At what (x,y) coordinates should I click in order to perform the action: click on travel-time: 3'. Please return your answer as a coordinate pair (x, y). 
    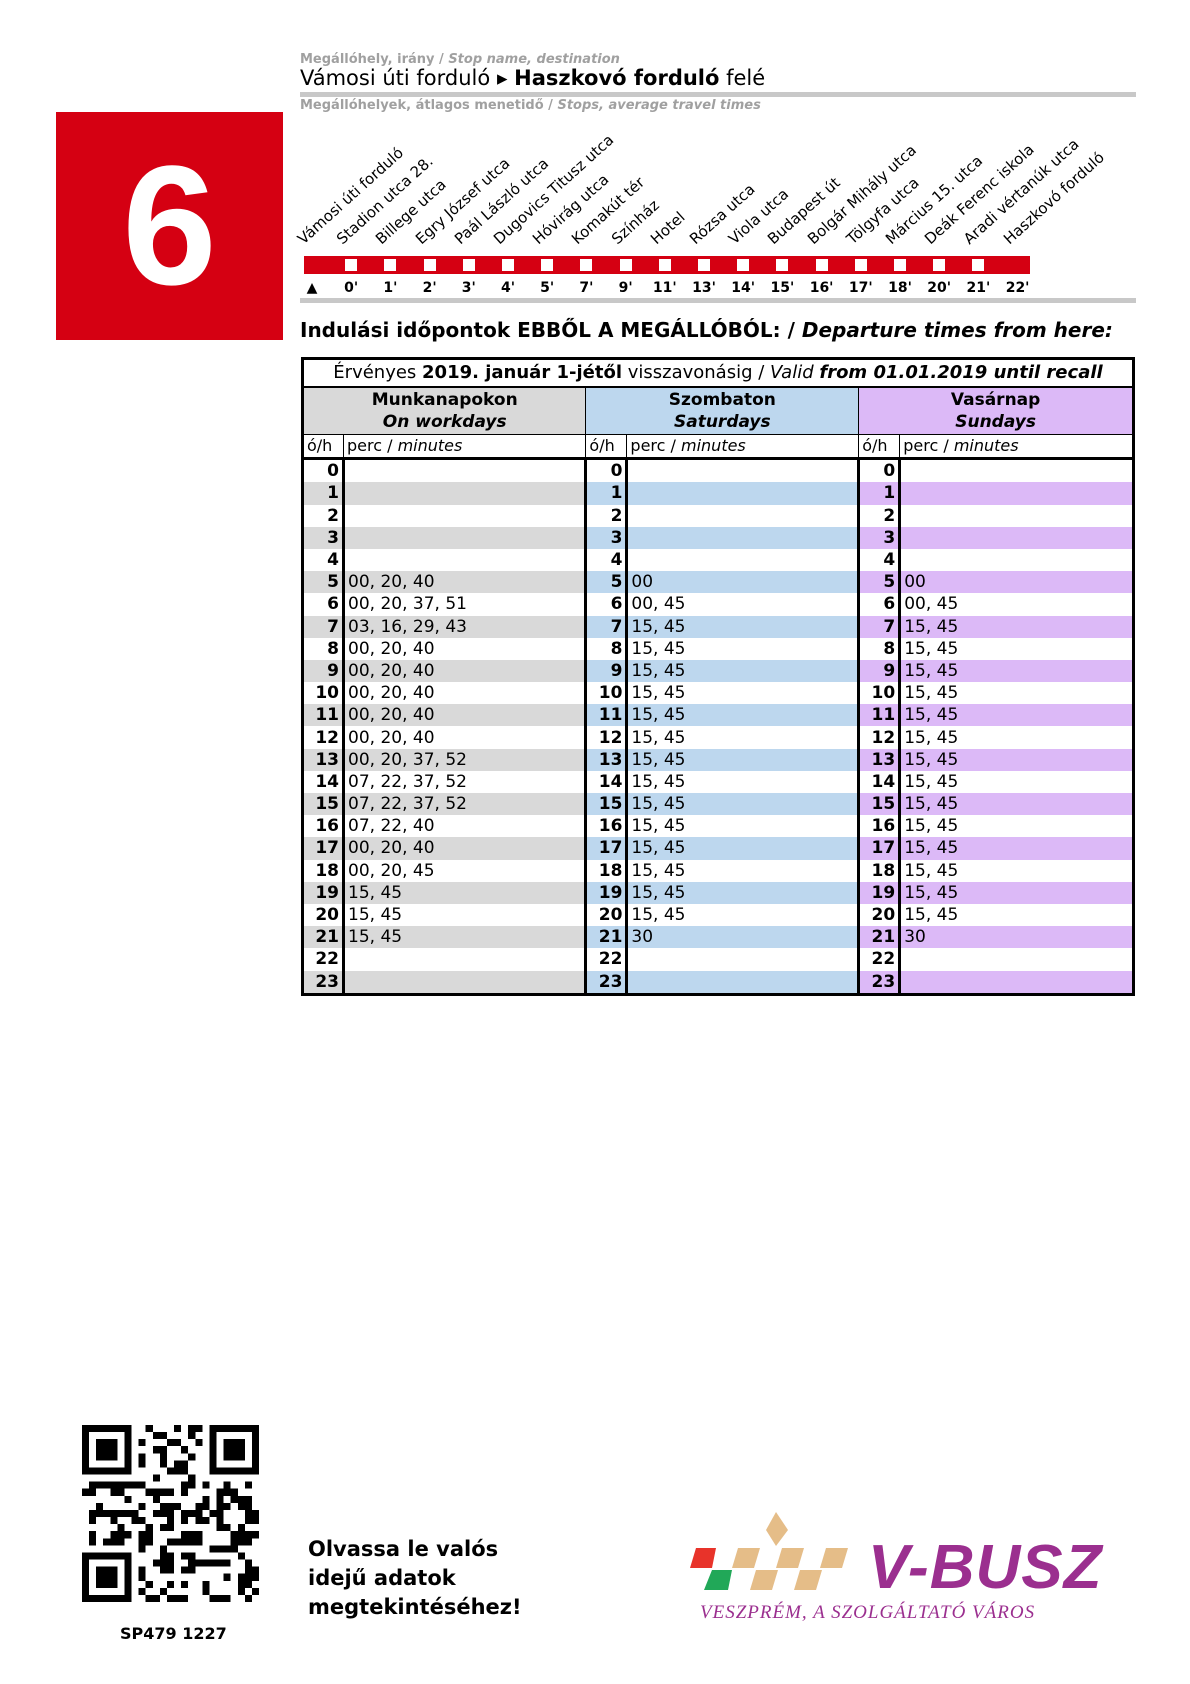
    Looking at the image, I should click on (468, 288).